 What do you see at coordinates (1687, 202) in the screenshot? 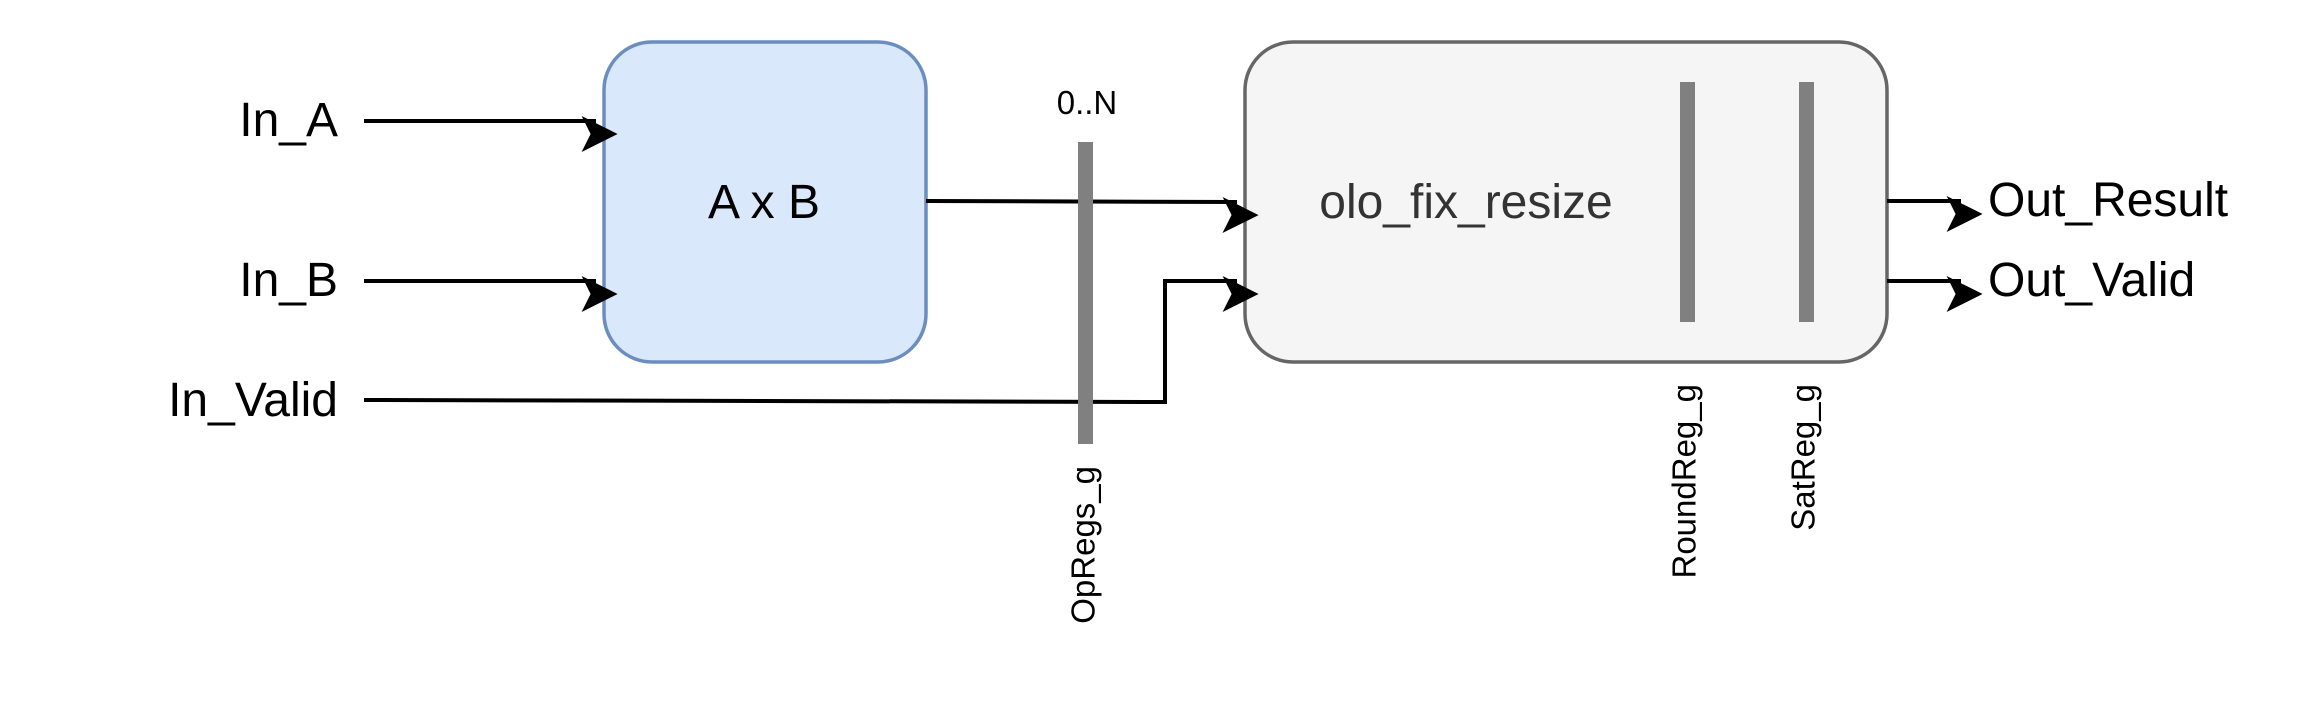
I see `roundreg-bar` at bounding box center [1687, 202].